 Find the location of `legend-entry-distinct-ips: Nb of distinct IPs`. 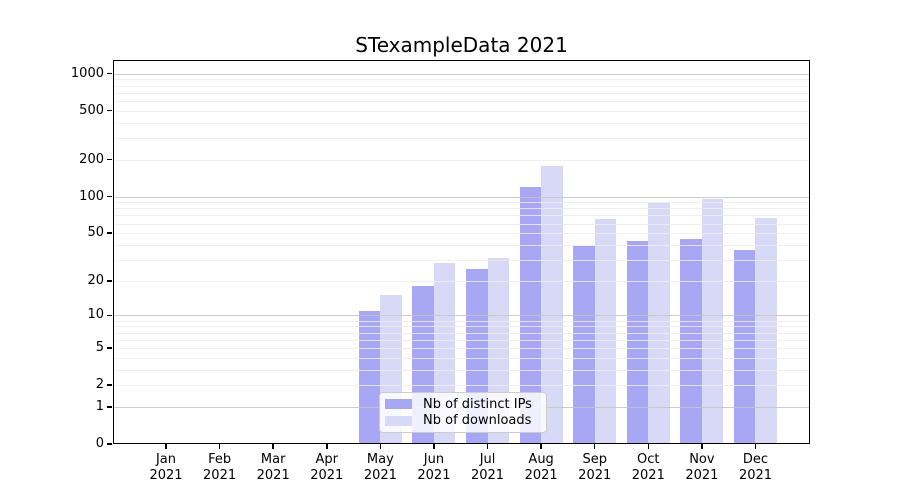

legend-entry-distinct-ips: Nb of distinct IPs is located at coordinates (462, 404).